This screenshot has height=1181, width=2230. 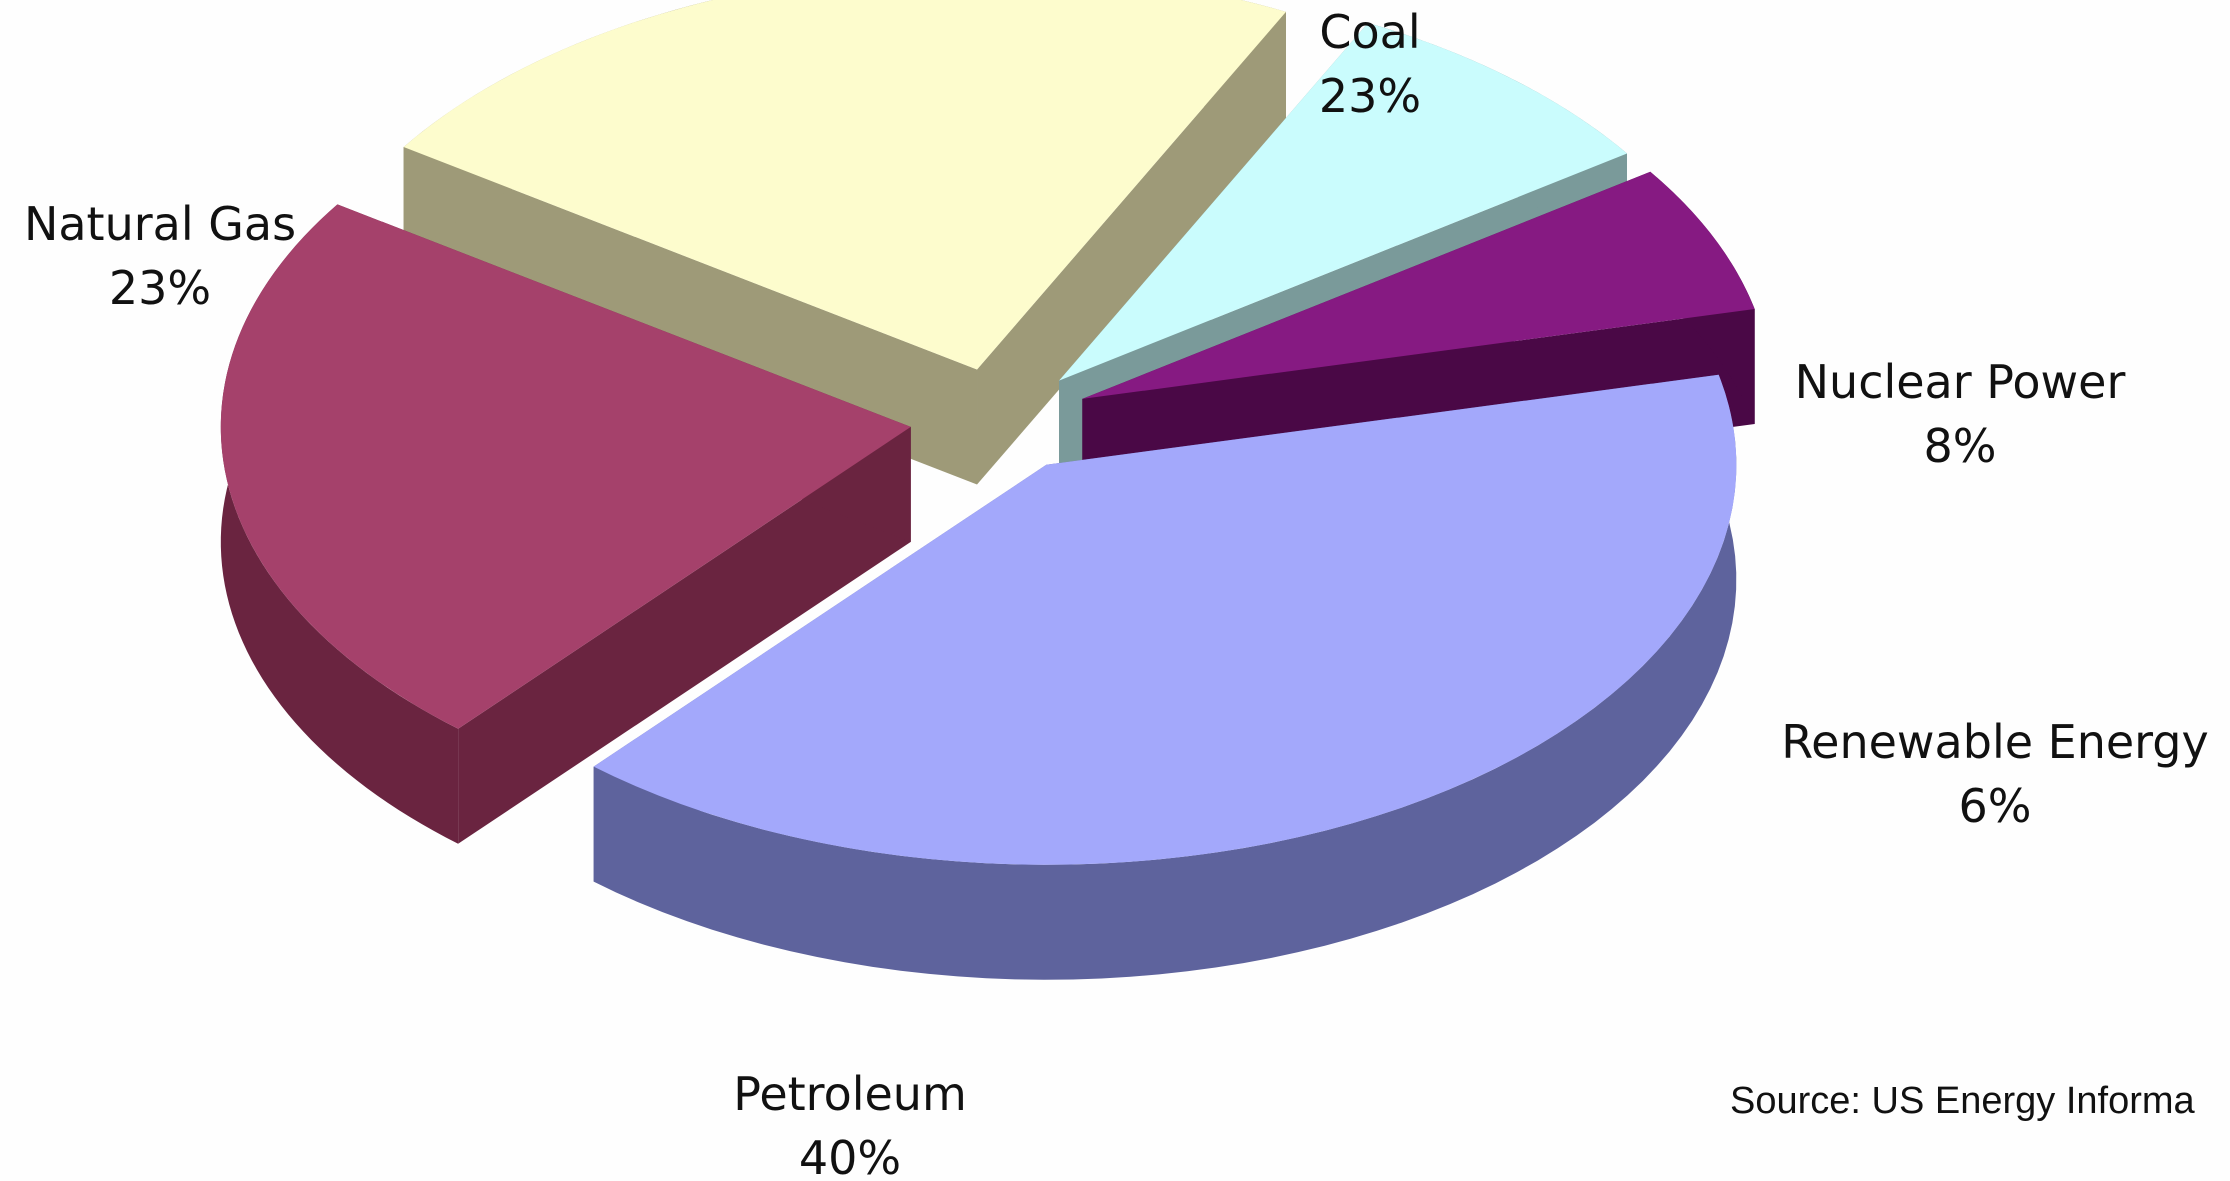 What do you see at coordinates (1995, 774) in the screenshot?
I see `label-renewable-energy: Renewable Energy 6%` at bounding box center [1995, 774].